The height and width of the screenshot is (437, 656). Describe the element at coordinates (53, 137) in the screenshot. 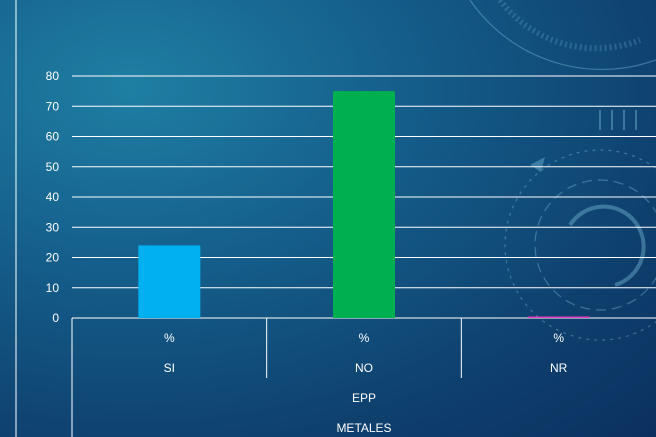

I see `y-tick-label: 60` at that location.